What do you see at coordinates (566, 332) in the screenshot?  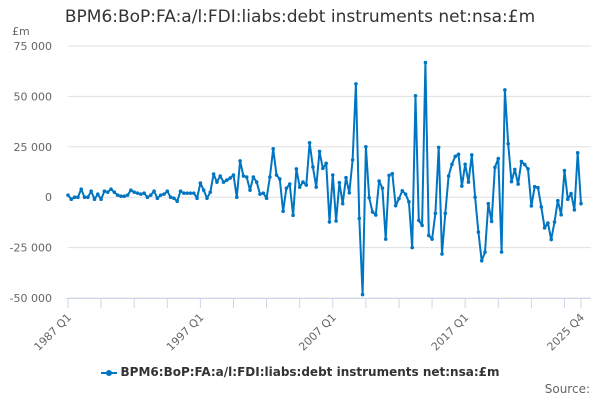 I see `x-tick-label: 2025 Q4` at bounding box center [566, 332].